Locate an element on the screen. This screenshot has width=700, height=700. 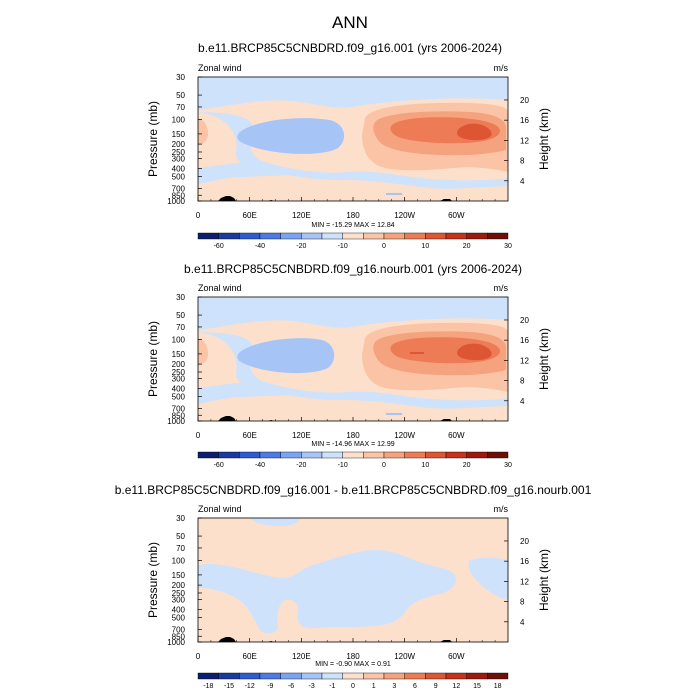
panel-3-colorbar-label: 3 is located at coordinates (394, 686).